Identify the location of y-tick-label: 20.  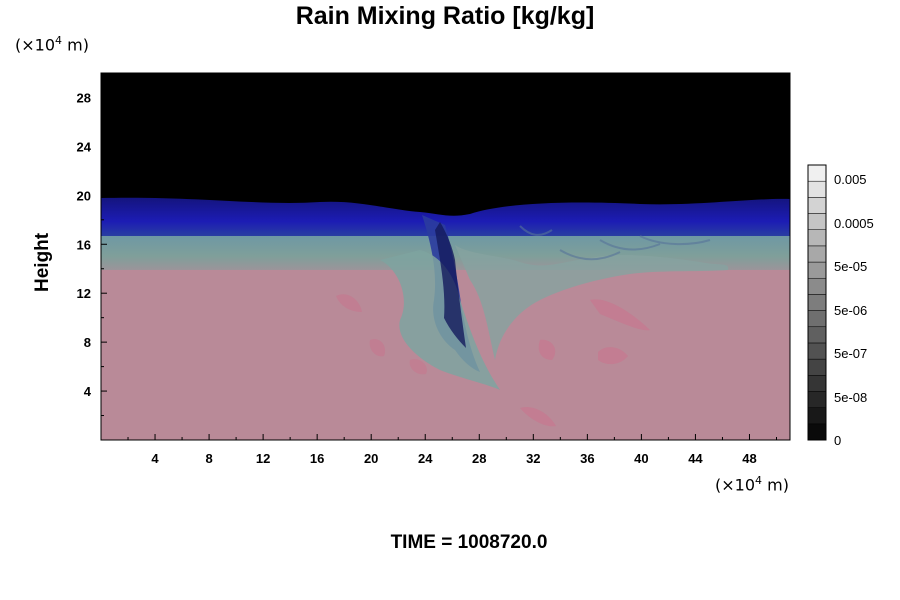
(84, 195).